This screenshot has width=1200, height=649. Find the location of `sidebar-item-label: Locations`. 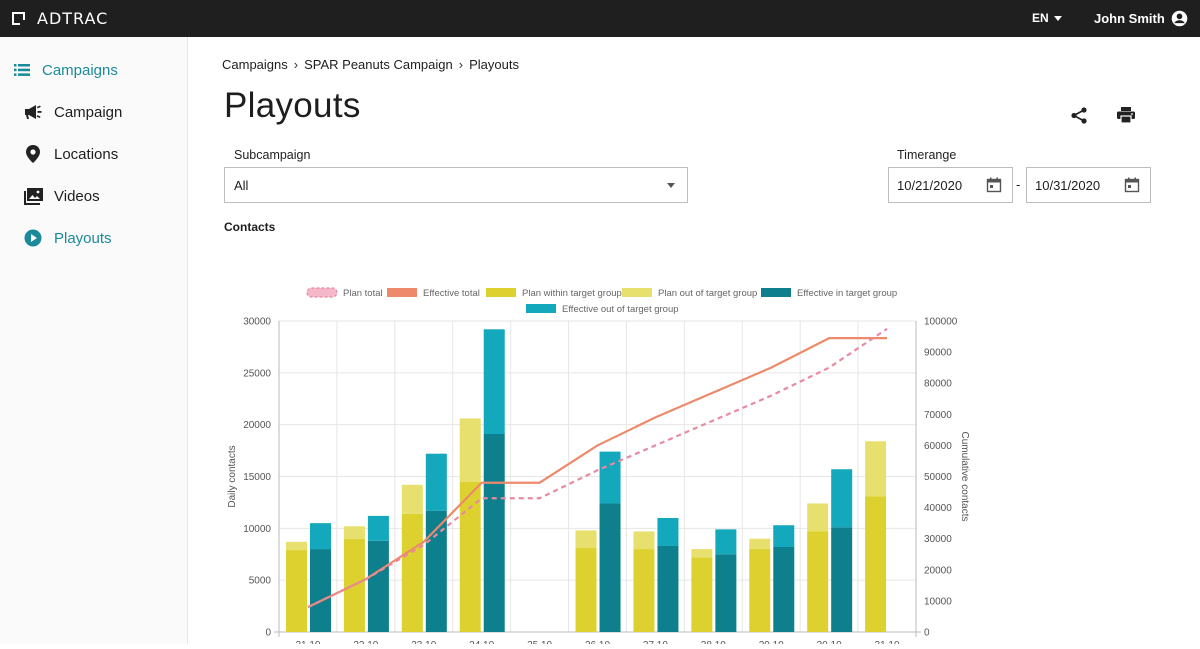

sidebar-item-label: Locations is located at coordinates (86, 154).